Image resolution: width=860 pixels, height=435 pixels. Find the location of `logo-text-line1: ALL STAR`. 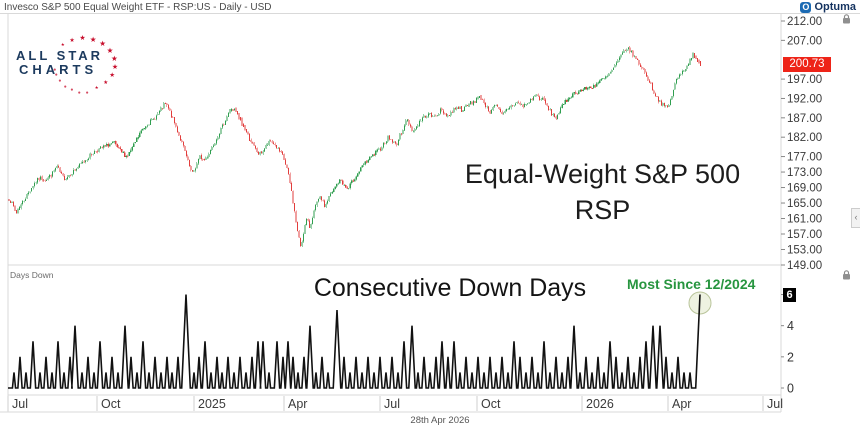

logo-text-line1: ALL STAR is located at coordinates (60, 55).